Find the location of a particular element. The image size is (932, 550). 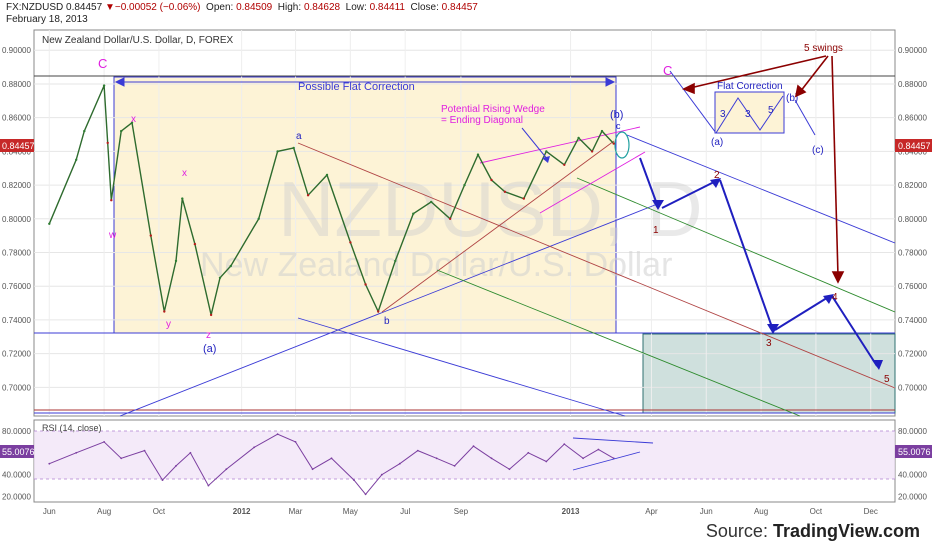

y-tick-label: 0.90000 is located at coordinates (16, 50).